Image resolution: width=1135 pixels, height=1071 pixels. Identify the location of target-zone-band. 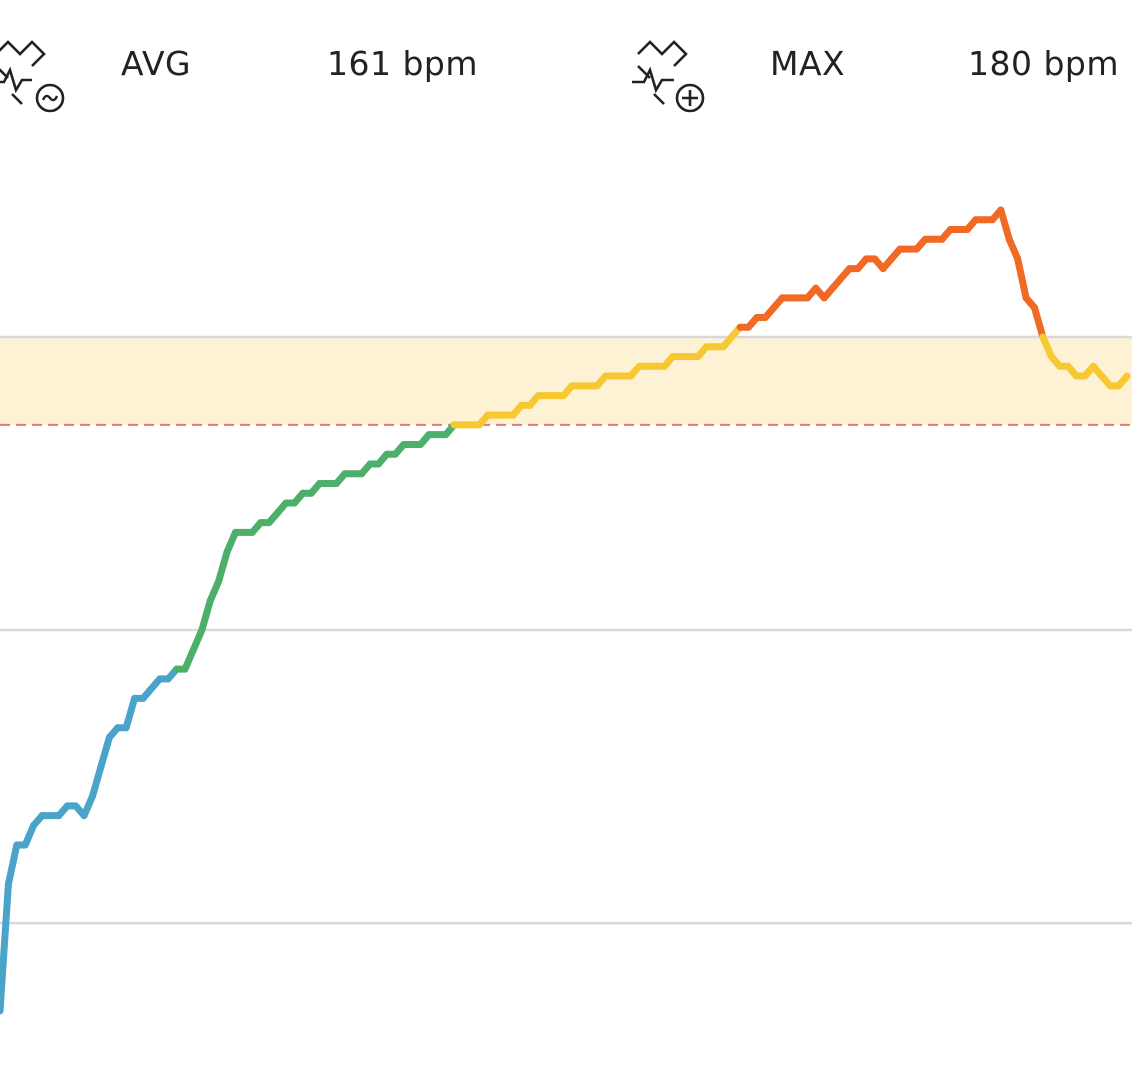
(566, 380).